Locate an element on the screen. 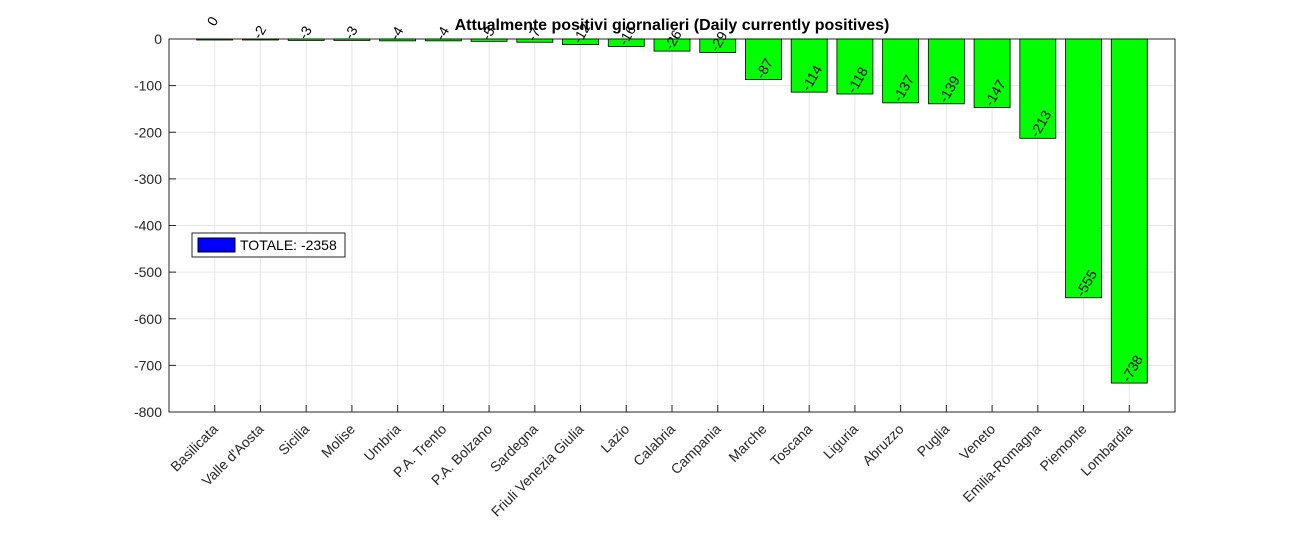  y-tick-label: 0 is located at coordinates (158, 39).